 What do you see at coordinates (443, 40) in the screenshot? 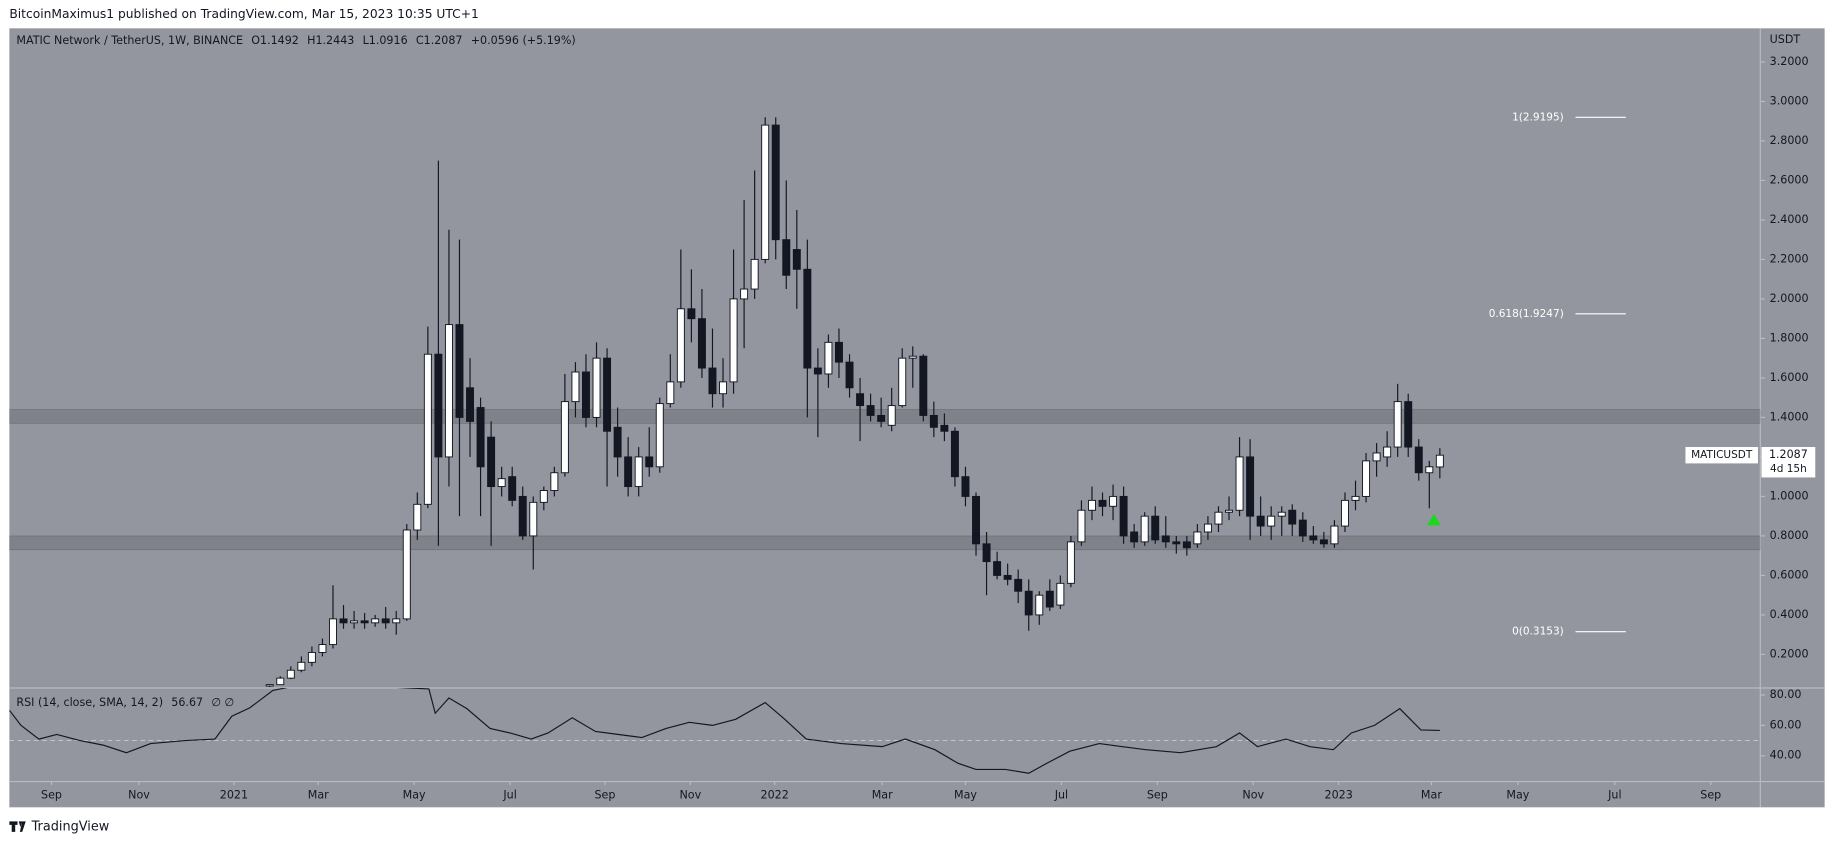
I see `ohlc-value: 1.2087` at bounding box center [443, 40].